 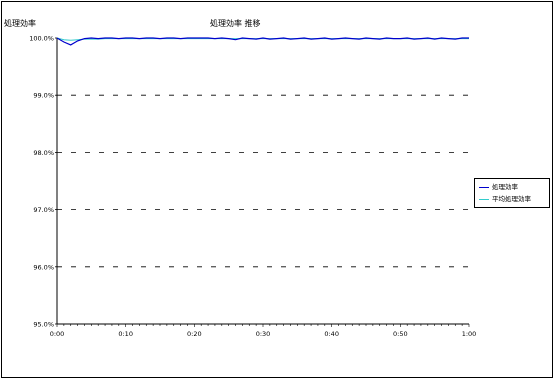 What do you see at coordinates (43, 210) in the screenshot?
I see `y-tick-label: 97.0%` at bounding box center [43, 210].